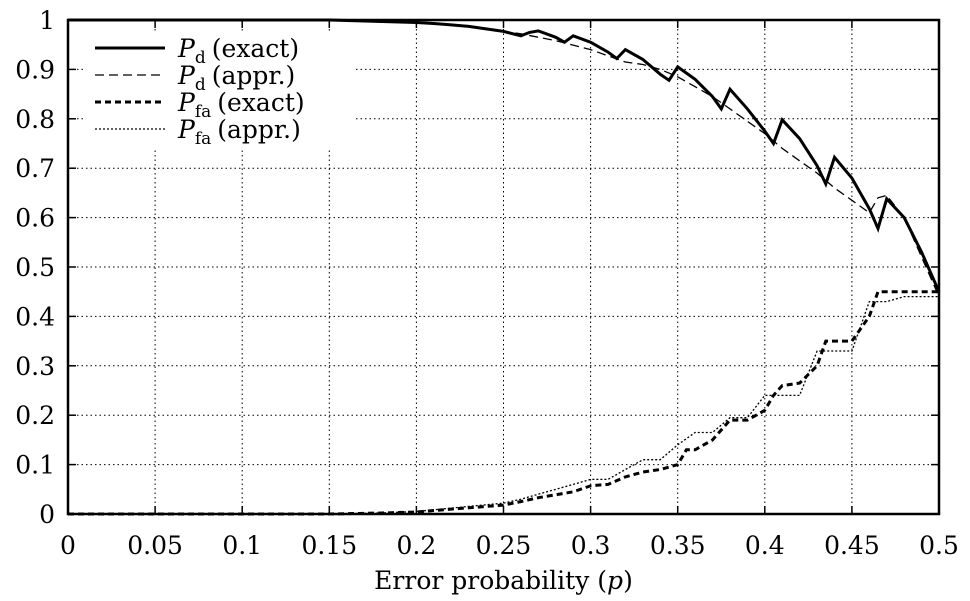 The image size is (970, 601). What do you see at coordinates (765, 545) in the screenshot?
I see `x-tick-label: 0.4` at bounding box center [765, 545].